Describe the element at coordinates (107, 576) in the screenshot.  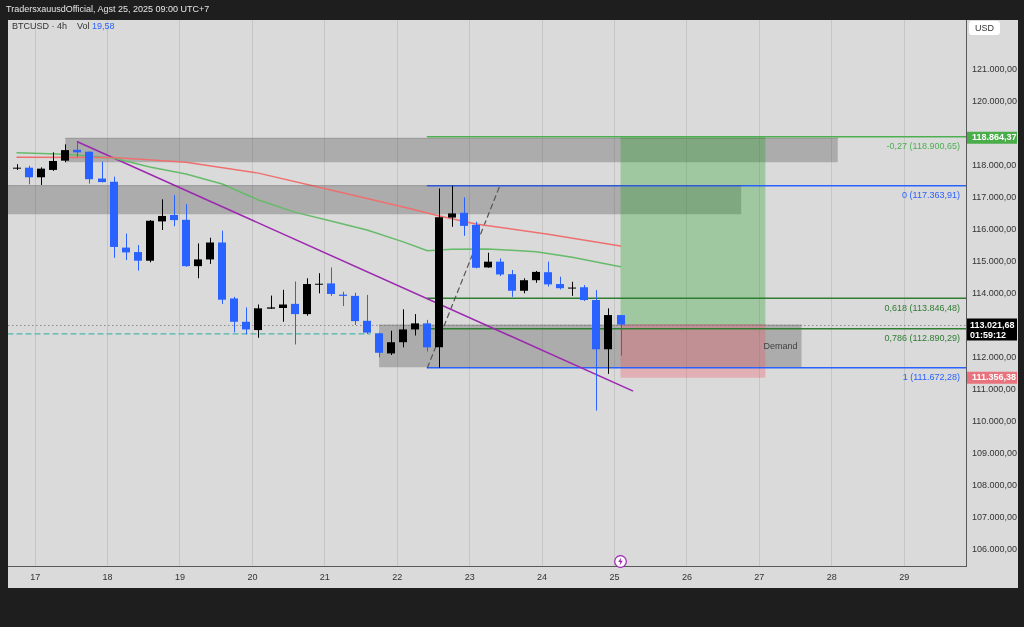
I see `x-tick-label: 18` at that location.